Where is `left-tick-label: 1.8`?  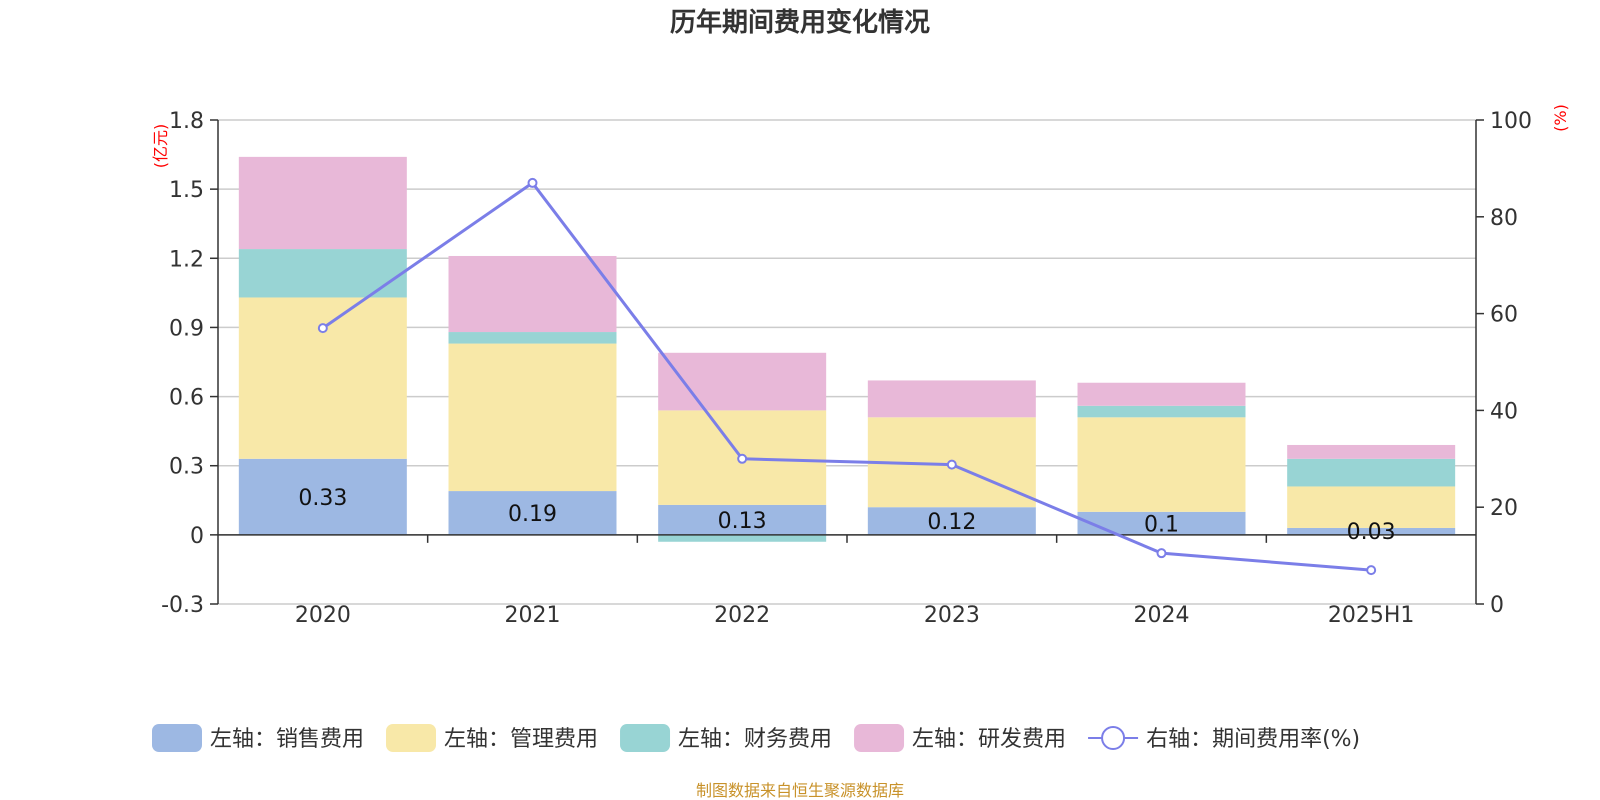 left-tick-label: 1.8 is located at coordinates (186, 121).